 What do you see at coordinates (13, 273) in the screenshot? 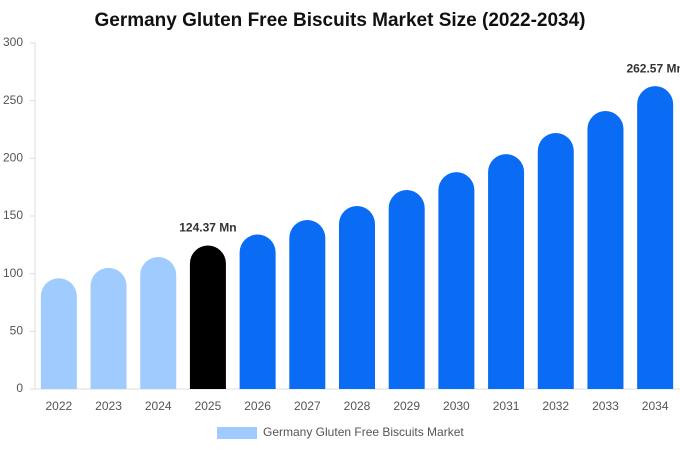
I see `y-tick-label: 100` at bounding box center [13, 273].